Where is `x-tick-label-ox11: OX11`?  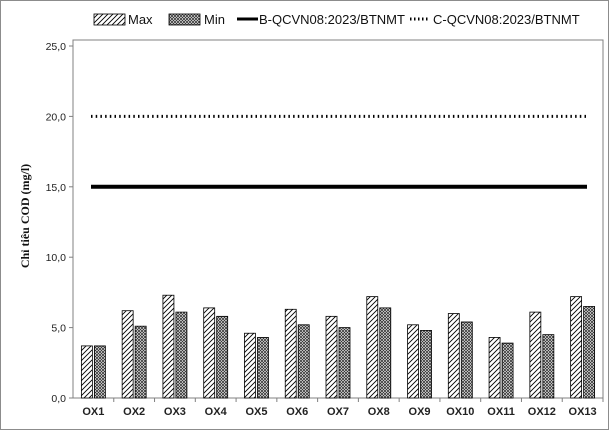 x-tick-label-ox11: OX11 is located at coordinates (501, 412).